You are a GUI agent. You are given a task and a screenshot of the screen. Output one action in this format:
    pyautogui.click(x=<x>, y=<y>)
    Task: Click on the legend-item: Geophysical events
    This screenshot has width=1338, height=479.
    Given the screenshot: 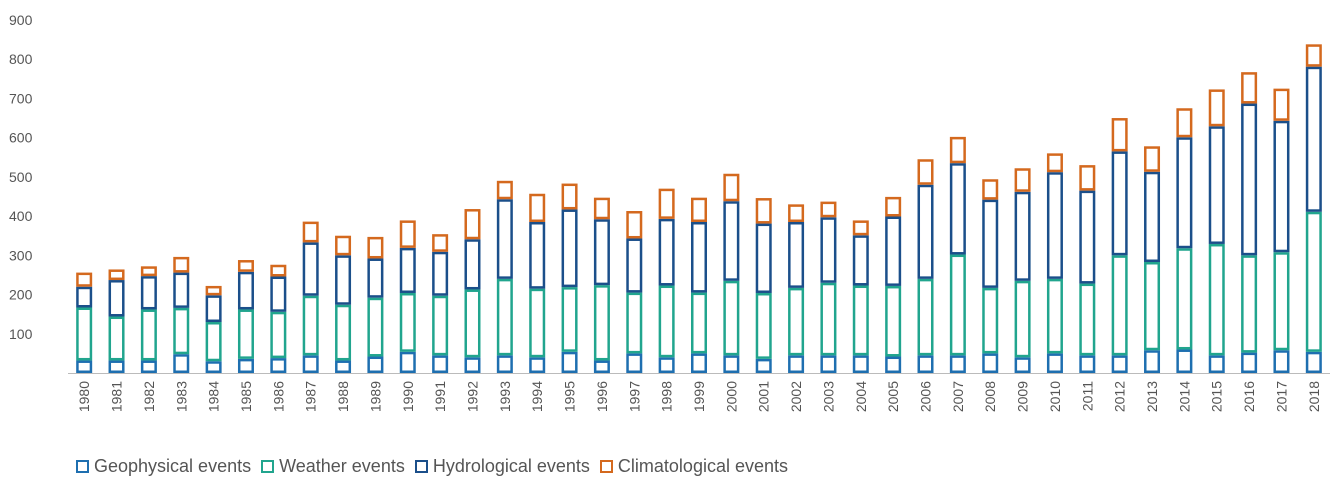 What is the action you would take?
    pyautogui.click(x=163, y=466)
    